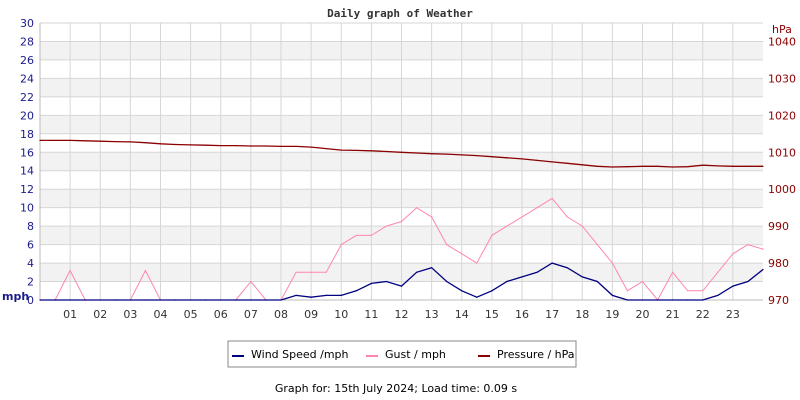 This screenshot has width=800, height=400. I want to click on y-tick-label: 2, so click(30, 282).